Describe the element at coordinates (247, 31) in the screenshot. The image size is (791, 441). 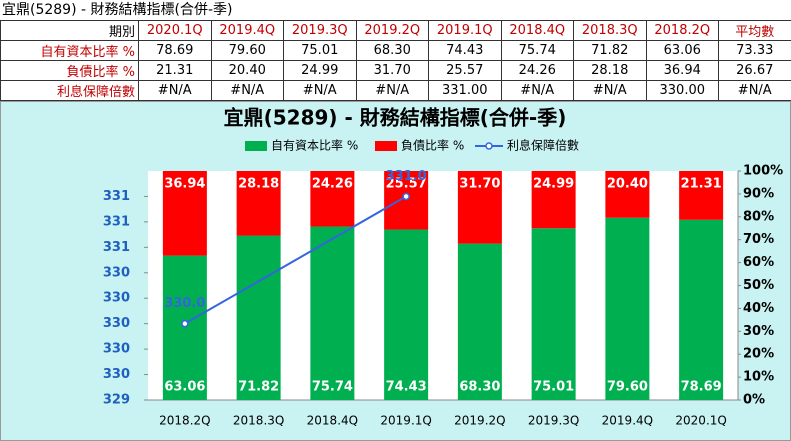
I see `header-cell: 2019.4Q` at that location.